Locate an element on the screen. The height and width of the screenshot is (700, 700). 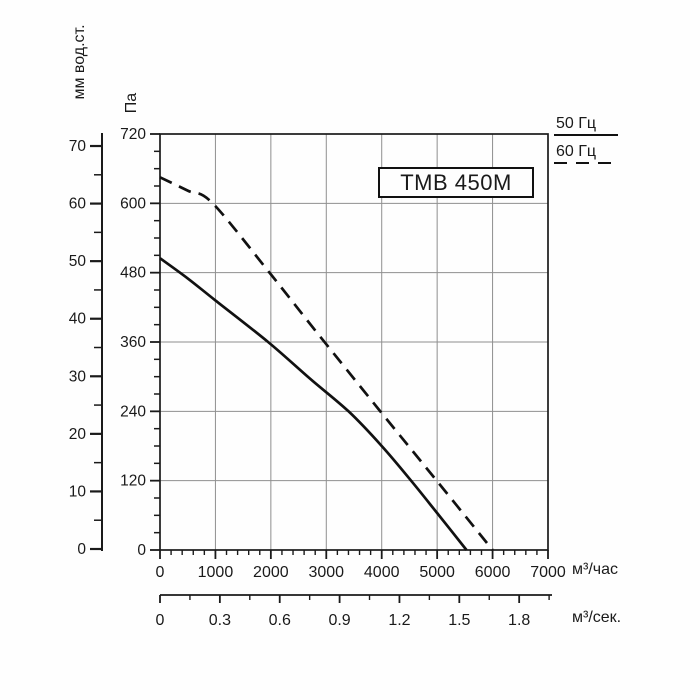
tick-label: 1.2 is located at coordinates (399, 620).